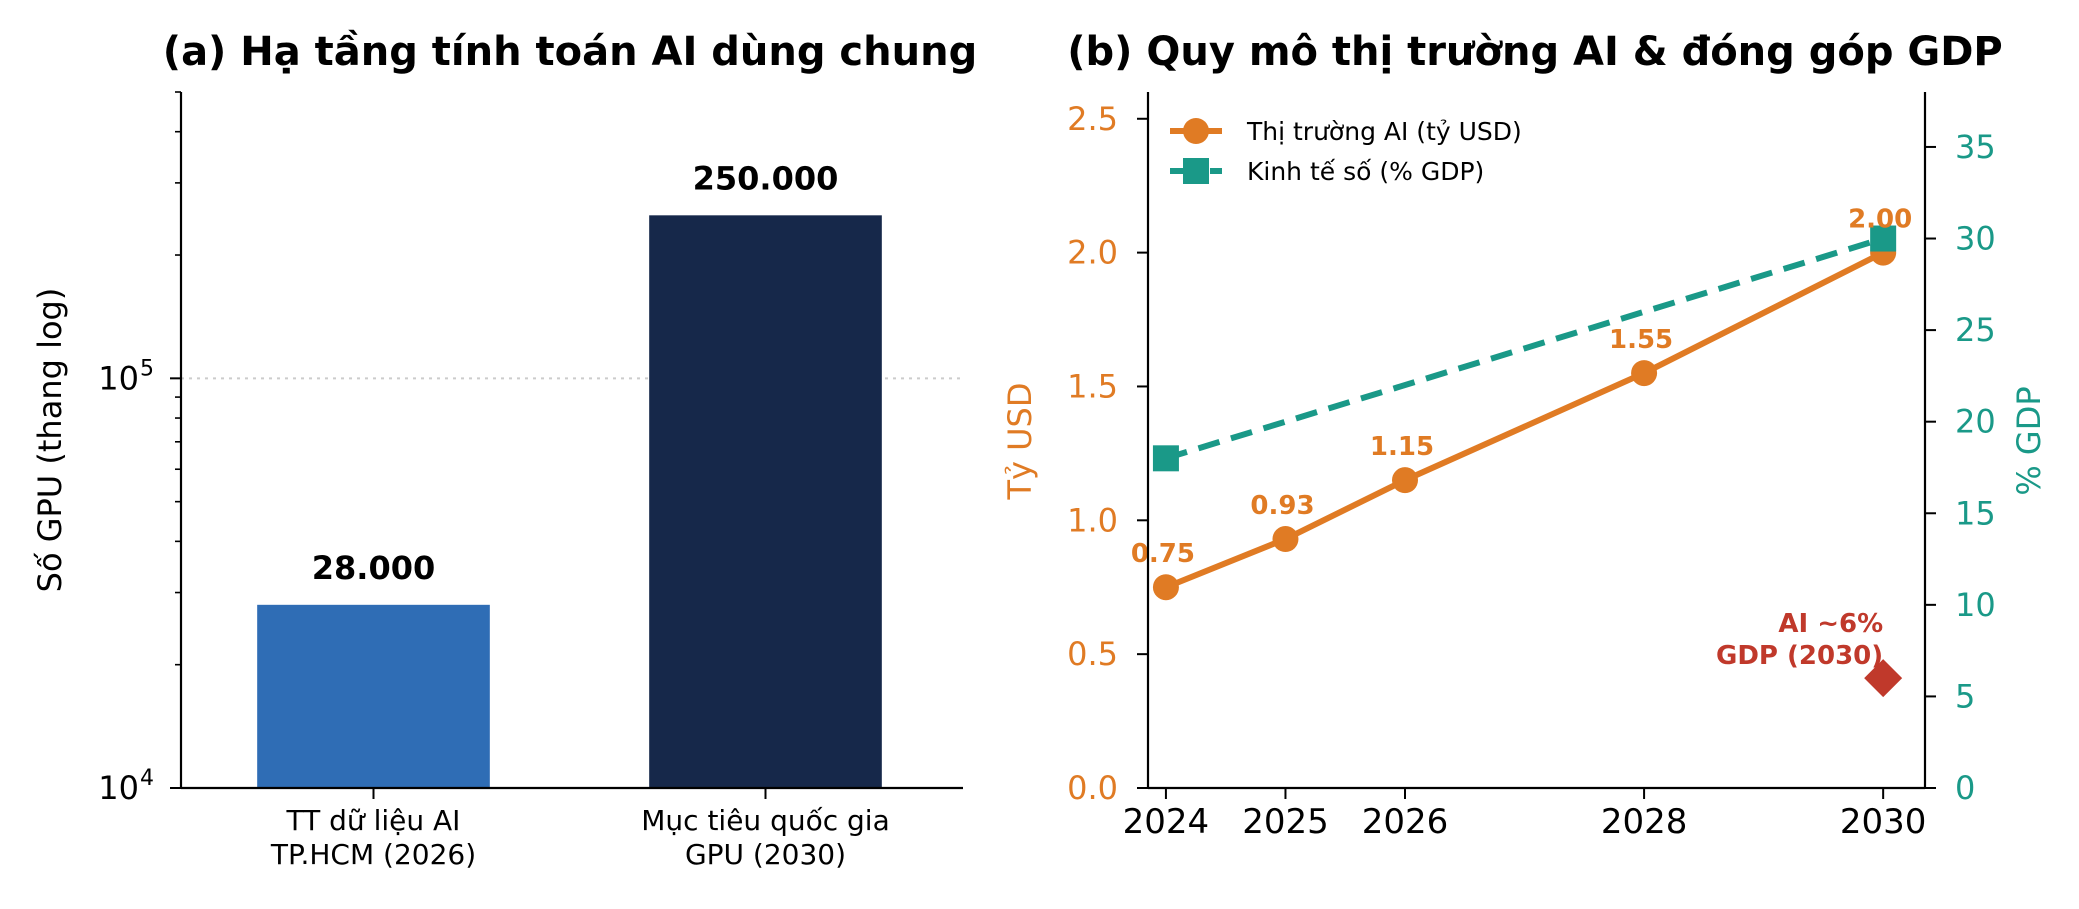 Image resolution: width=2079 pixels, height=909 pixels. I want to click on left-y-tick-label-5: 2.0, so click(1092, 253).